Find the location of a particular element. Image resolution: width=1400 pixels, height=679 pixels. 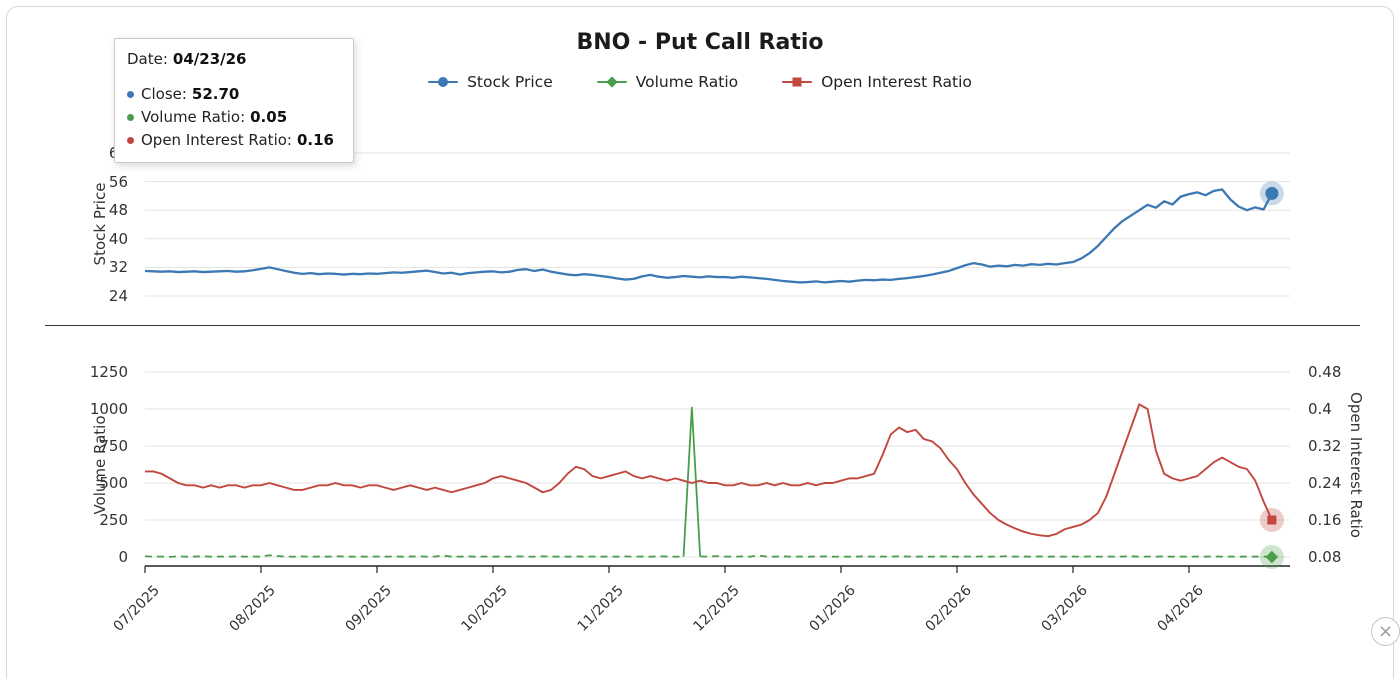

stock-price-end-marker is located at coordinates (1272, 193).